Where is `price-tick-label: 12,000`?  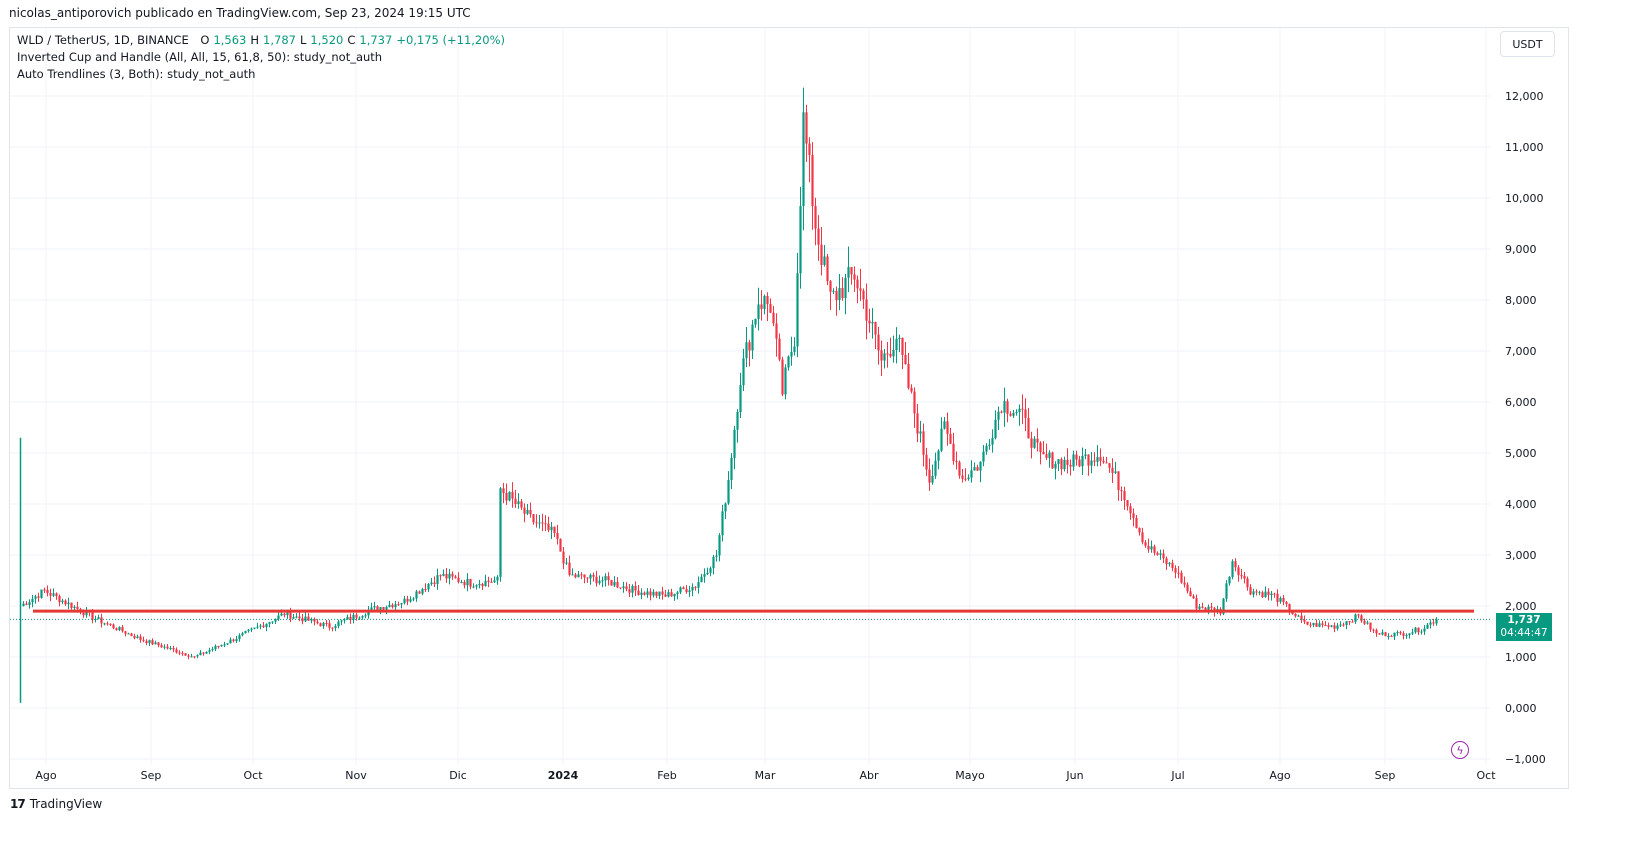 price-tick-label: 12,000 is located at coordinates (1524, 96).